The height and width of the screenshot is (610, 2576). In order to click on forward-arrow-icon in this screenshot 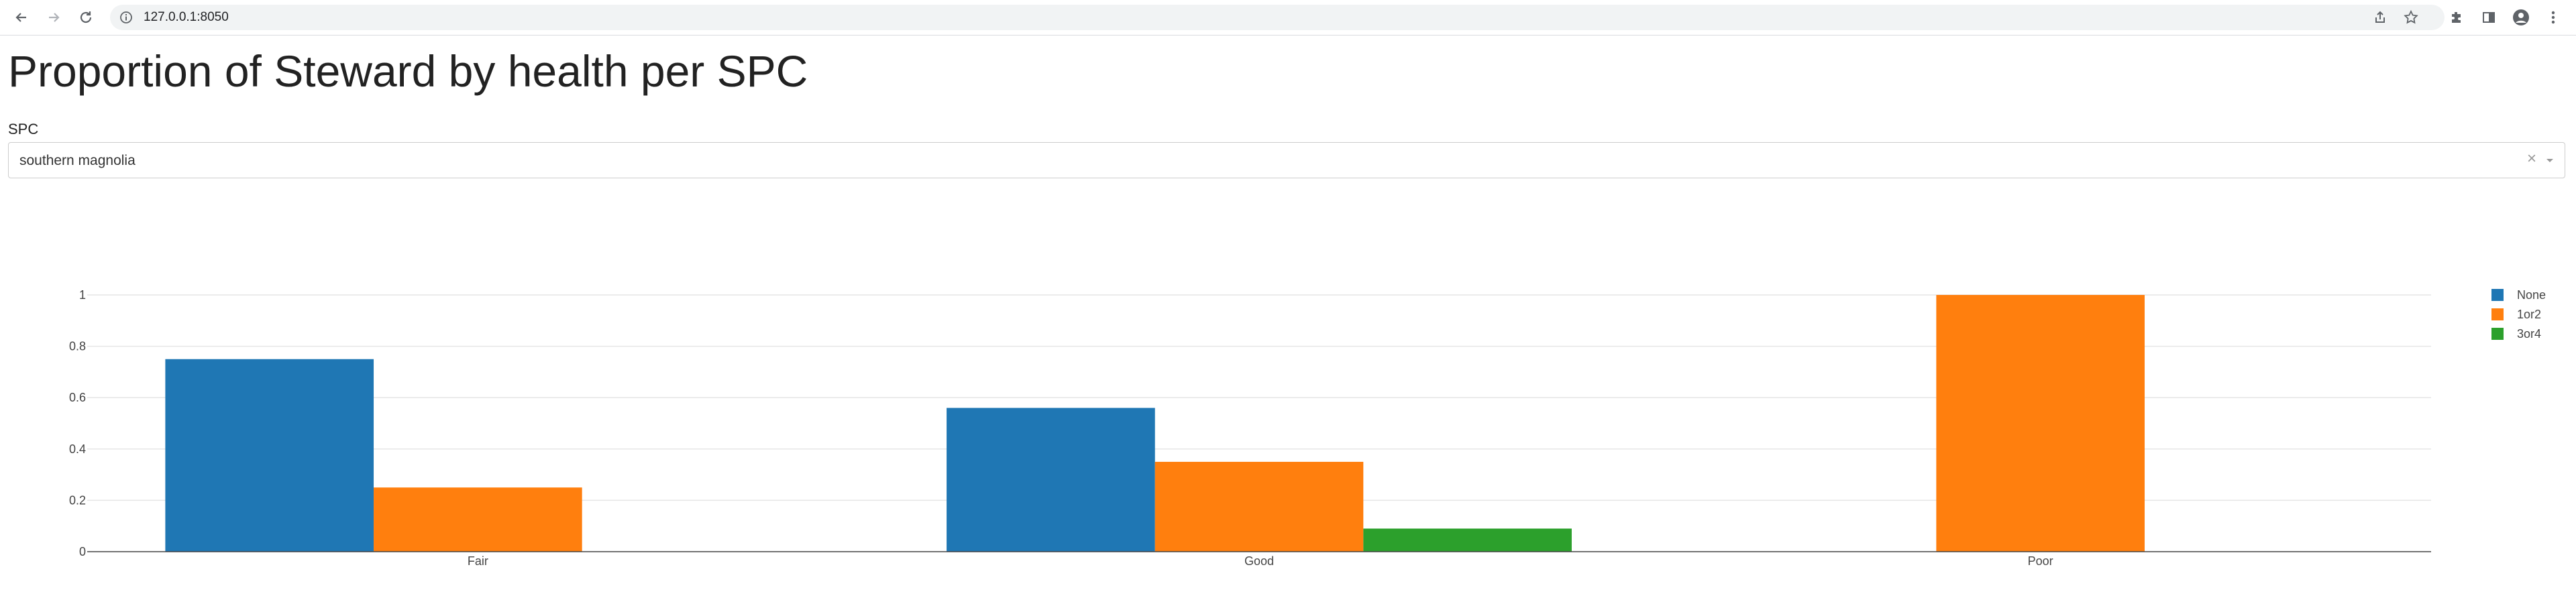, I will do `click(54, 17)`.